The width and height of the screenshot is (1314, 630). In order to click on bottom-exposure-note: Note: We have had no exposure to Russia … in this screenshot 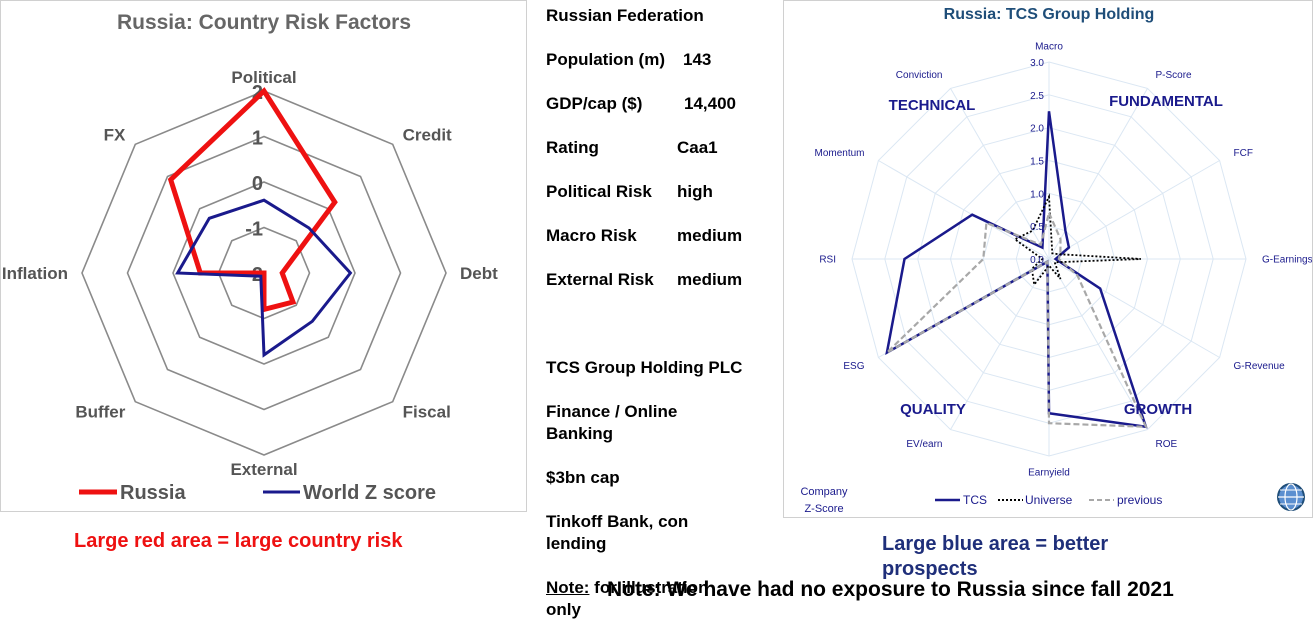, I will do `click(890, 589)`.